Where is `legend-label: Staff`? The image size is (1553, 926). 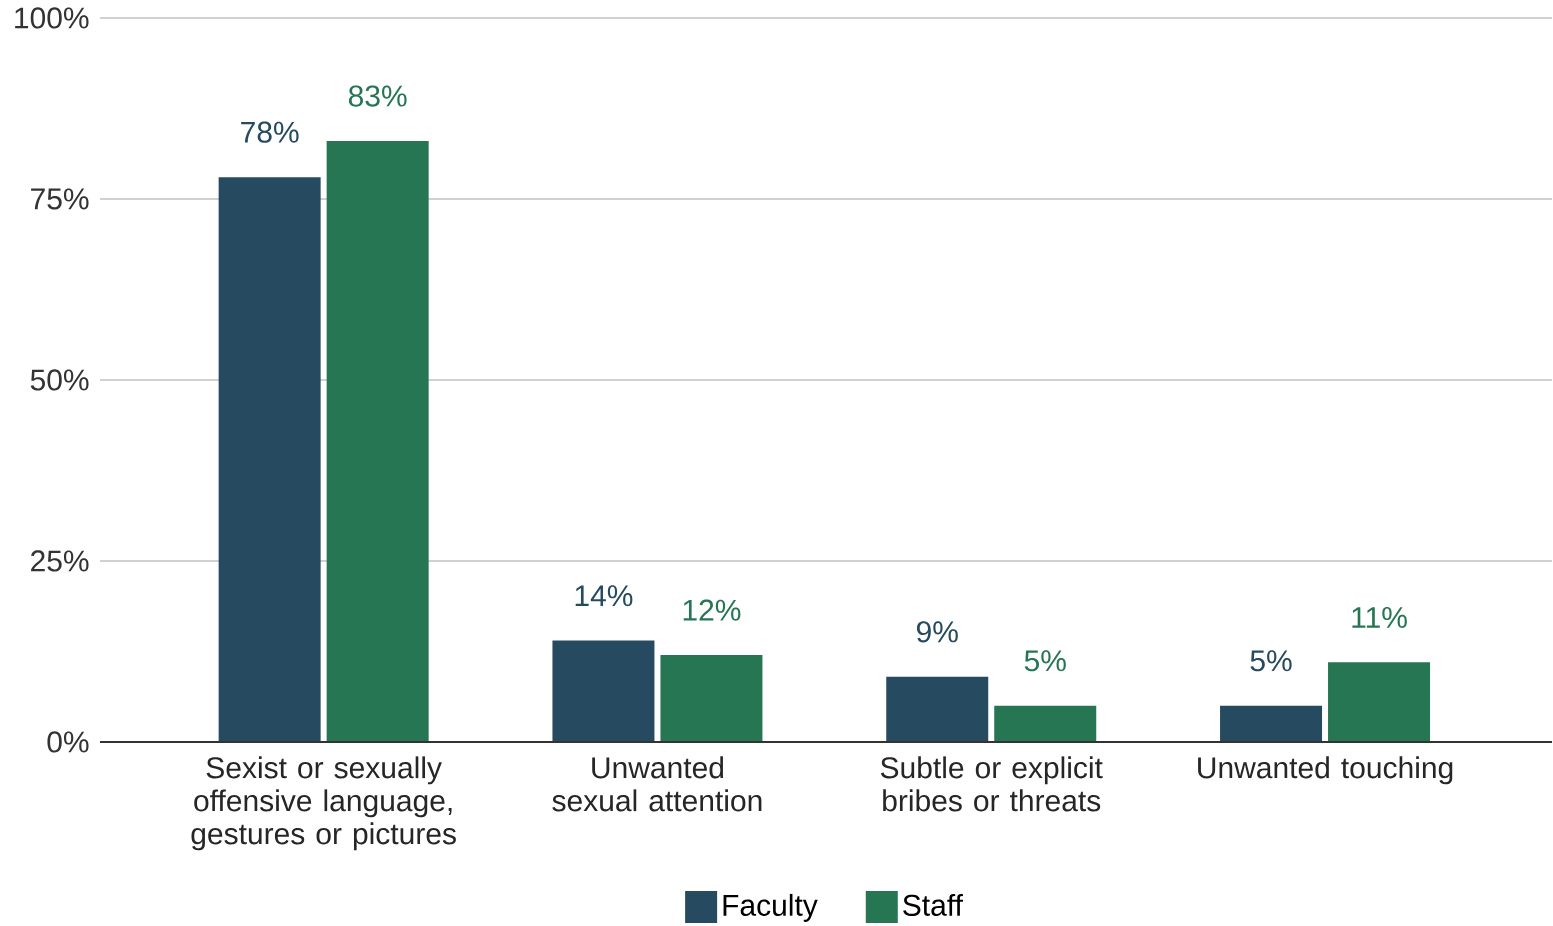 legend-label: Staff is located at coordinates (933, 904).